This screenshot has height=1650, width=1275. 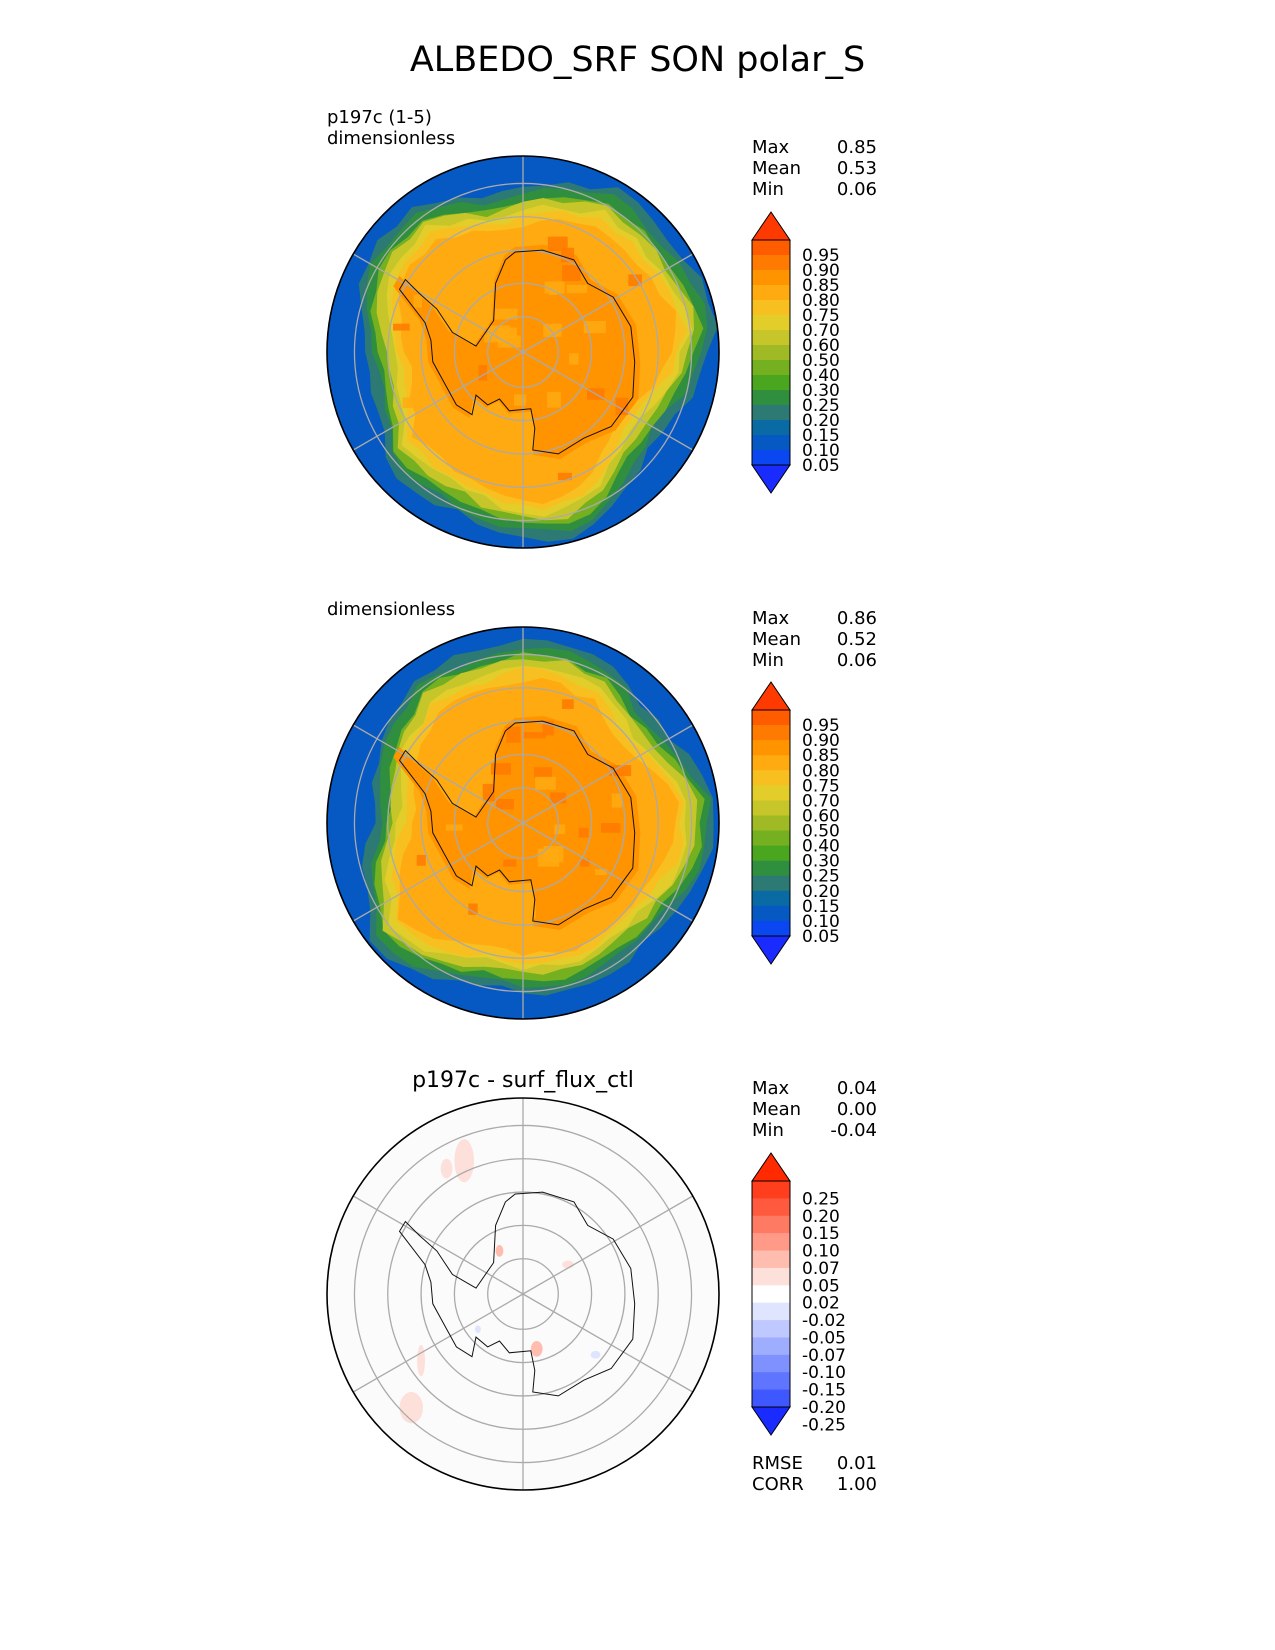 I want to click on colorbar-tick-label: 0.20, so click(x=821, y=1217).